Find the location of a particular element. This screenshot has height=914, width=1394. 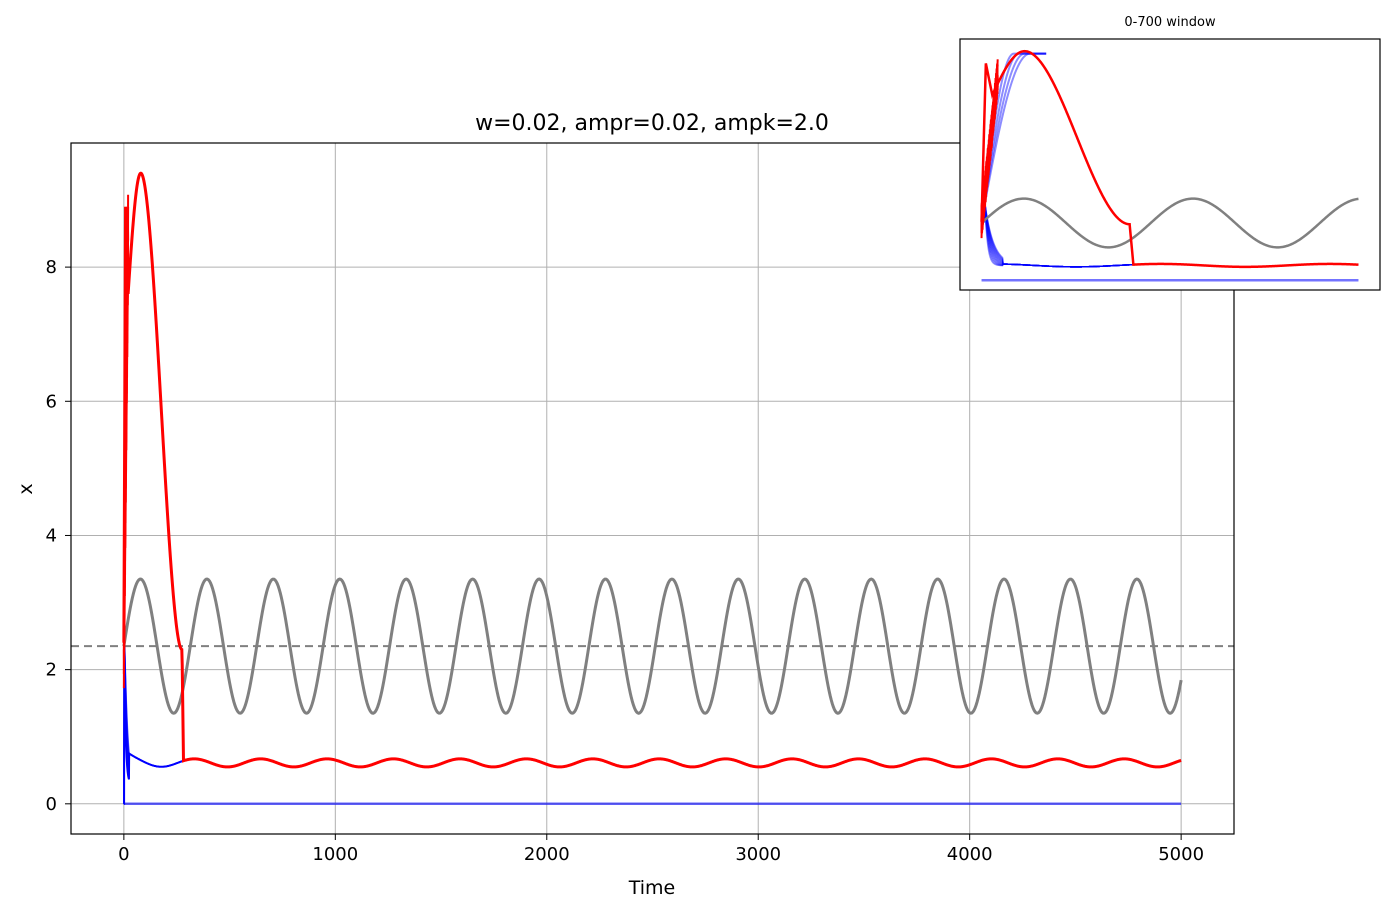

inset-red-series is located at coordinates (1169, 159).